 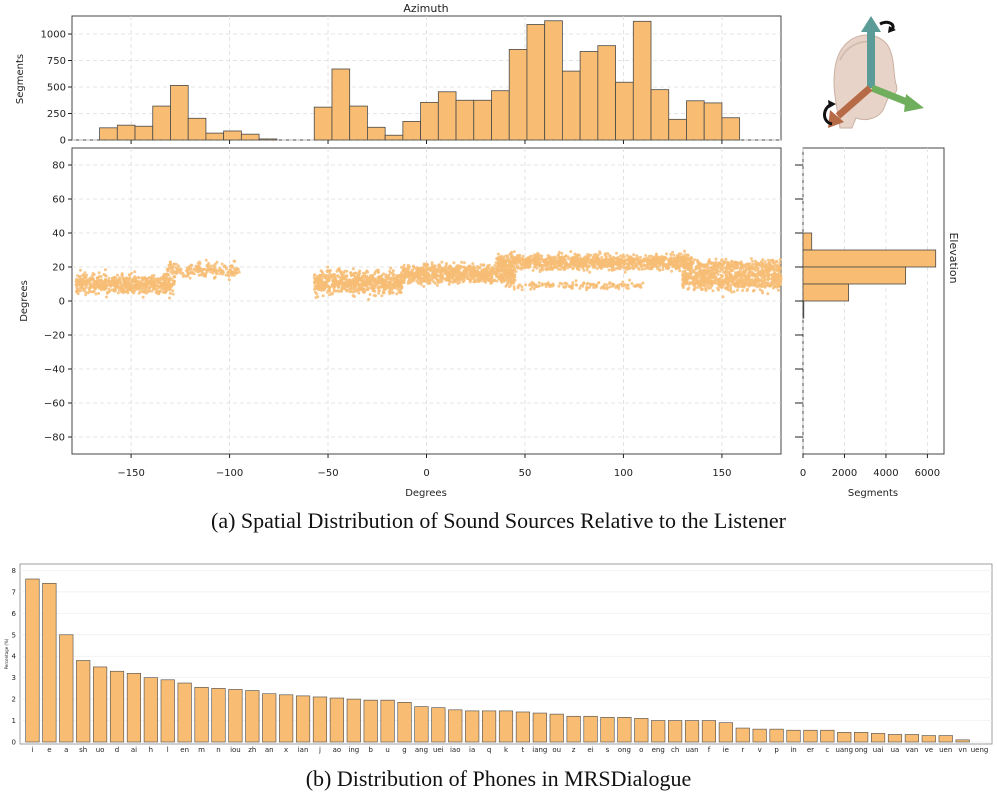 What do you see at coordinates (854, 275) in the screenshot?
I see `elevation-bar` at bounding box center [854, 275].